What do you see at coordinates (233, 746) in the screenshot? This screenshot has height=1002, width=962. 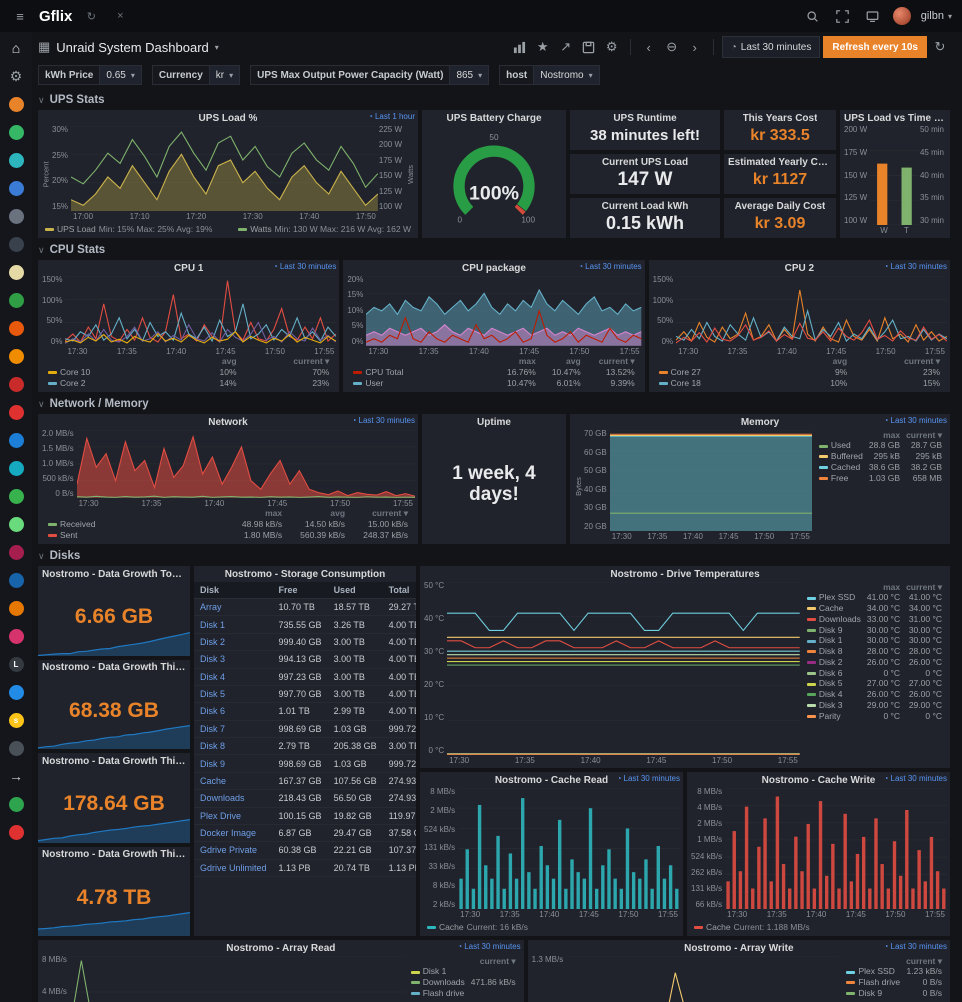 I see `disk-link: Disk 8` at bounding box center [233, 746].